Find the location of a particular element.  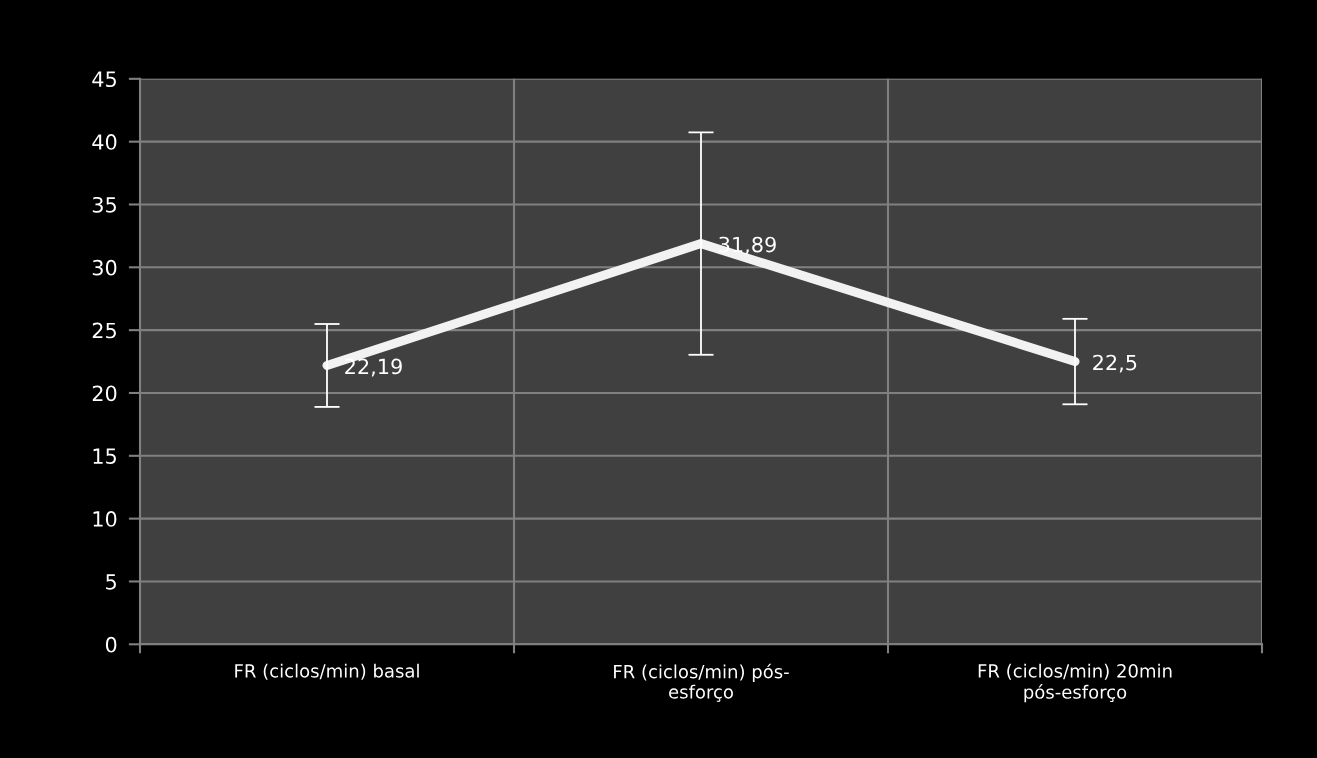

y-tick-label: 45 is located at coordinates (104, 79).